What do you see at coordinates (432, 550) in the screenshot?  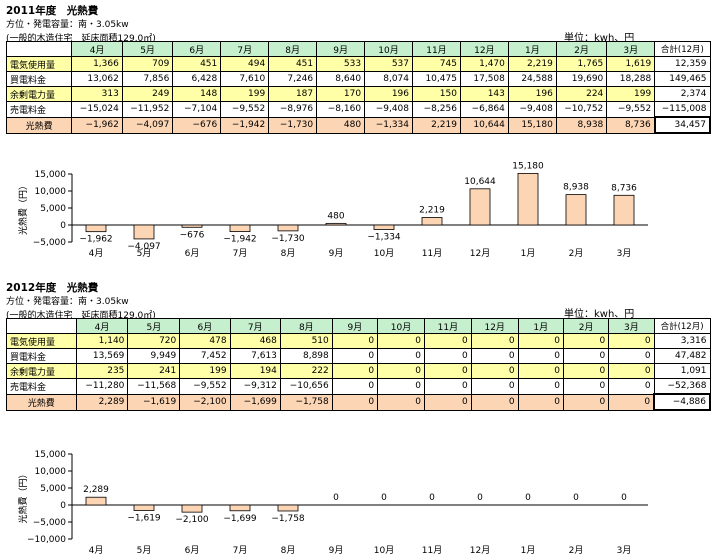 I see `category-label: 11月` at bounding box center [432, 550].